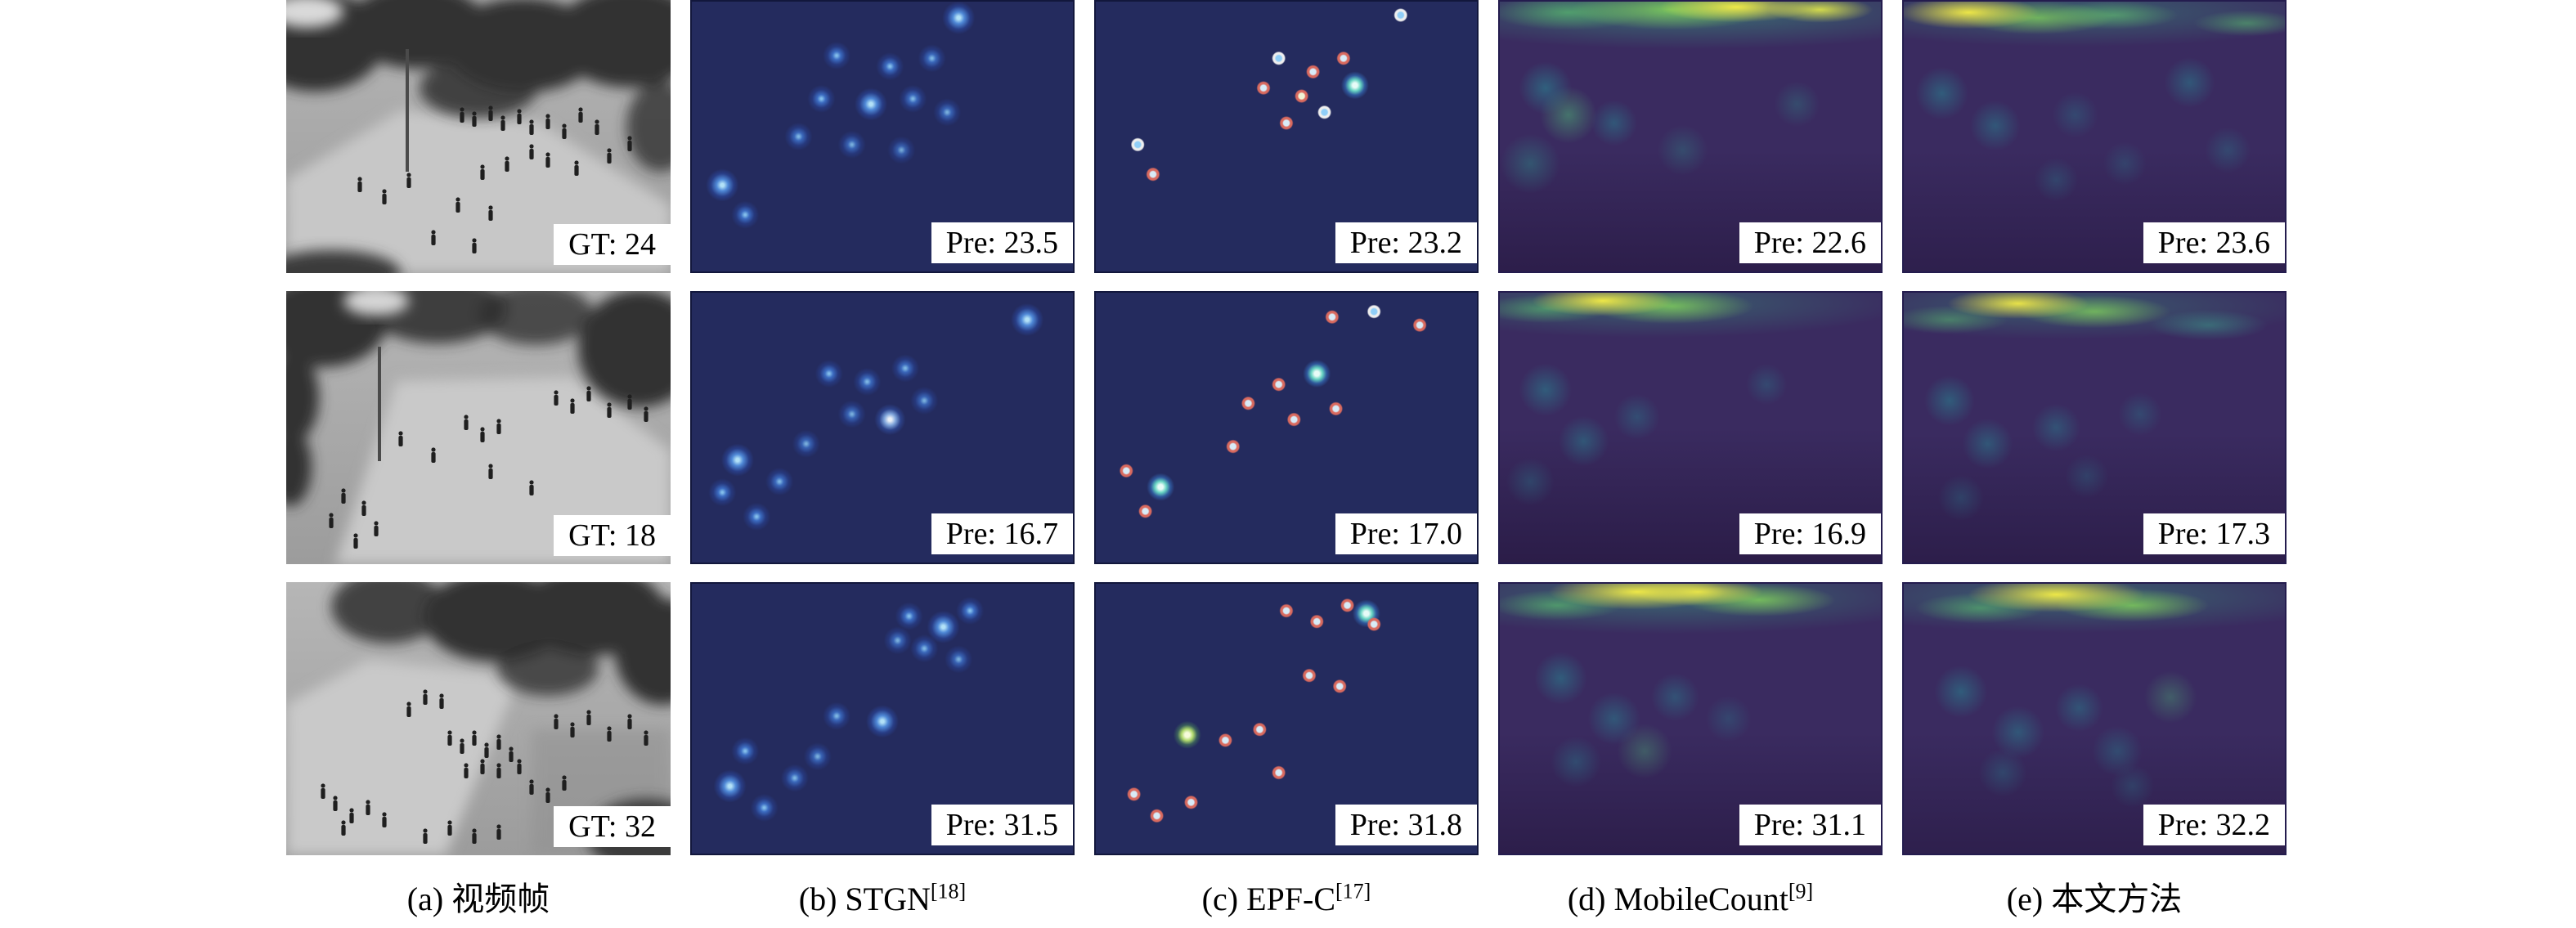  What do you see at coordinates (883, 136) in the screenshot?
I see `stgn-density-map-row1: Pre: 23.5` at bounding box center [883, 136].